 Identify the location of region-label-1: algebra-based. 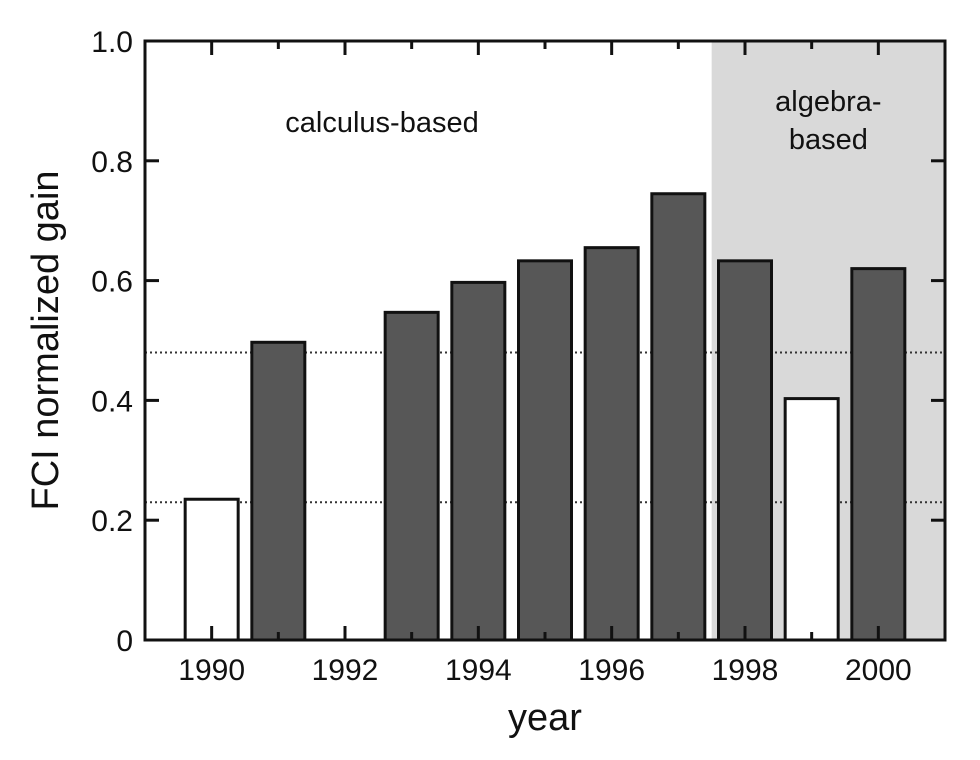
(828, 121).